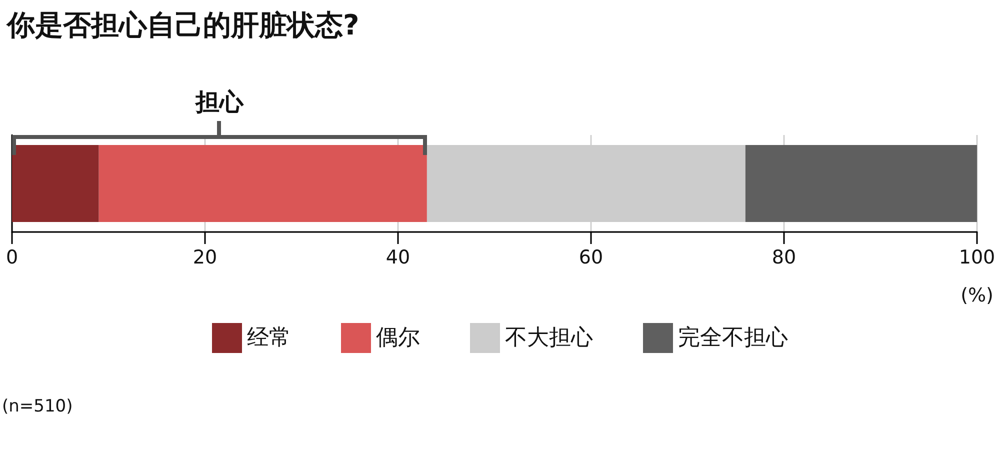 This screenshot has width=1000, height=452. I want to click on legend-label: 经常, so click(269, 338).